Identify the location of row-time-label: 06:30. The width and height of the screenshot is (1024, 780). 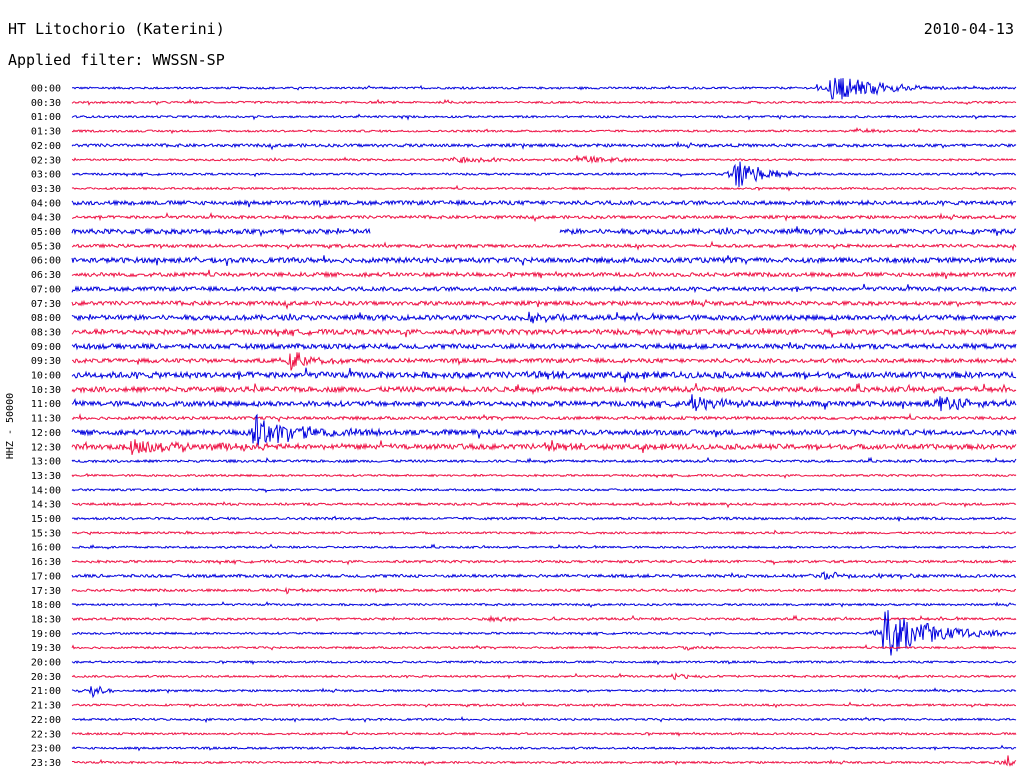
(46, 275).